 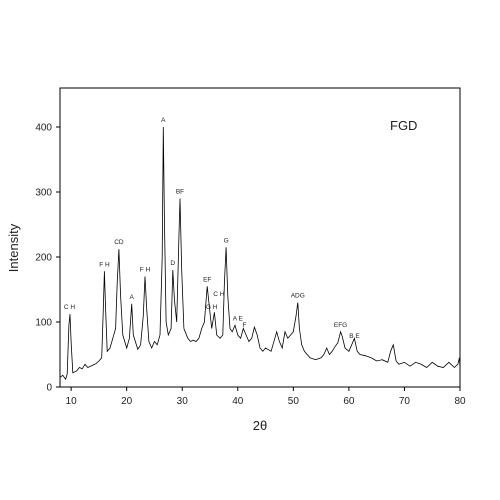 What do you see at coordinates (238, 318) in the screenshot?
I see `peak-label: A E` at bounding box center [238, 318].